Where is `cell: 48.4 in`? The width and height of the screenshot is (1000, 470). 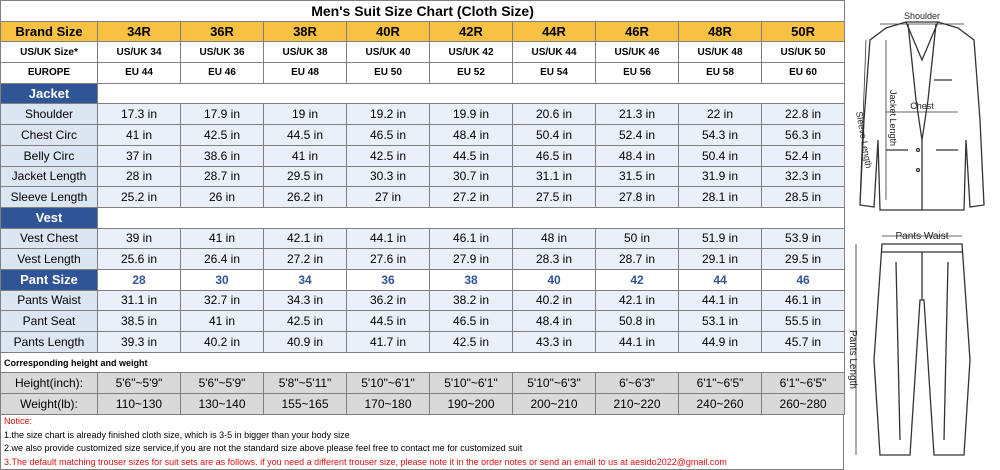
cell: 48.4 in is located at coordinates (554, 321).